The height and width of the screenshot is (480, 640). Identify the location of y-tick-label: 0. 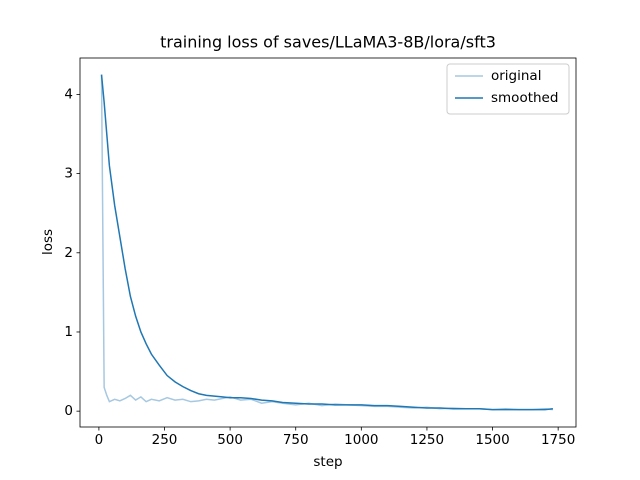
(68, 411).